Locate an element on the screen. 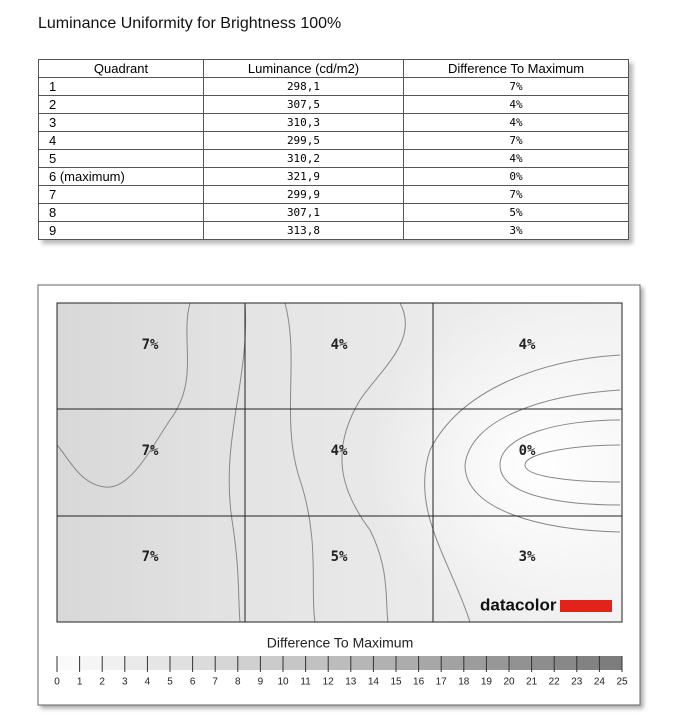 Image resolution: width=686 pixels, height=723 pixels. table-row: 4 299,5 7% is located at coordinates (333, 140).